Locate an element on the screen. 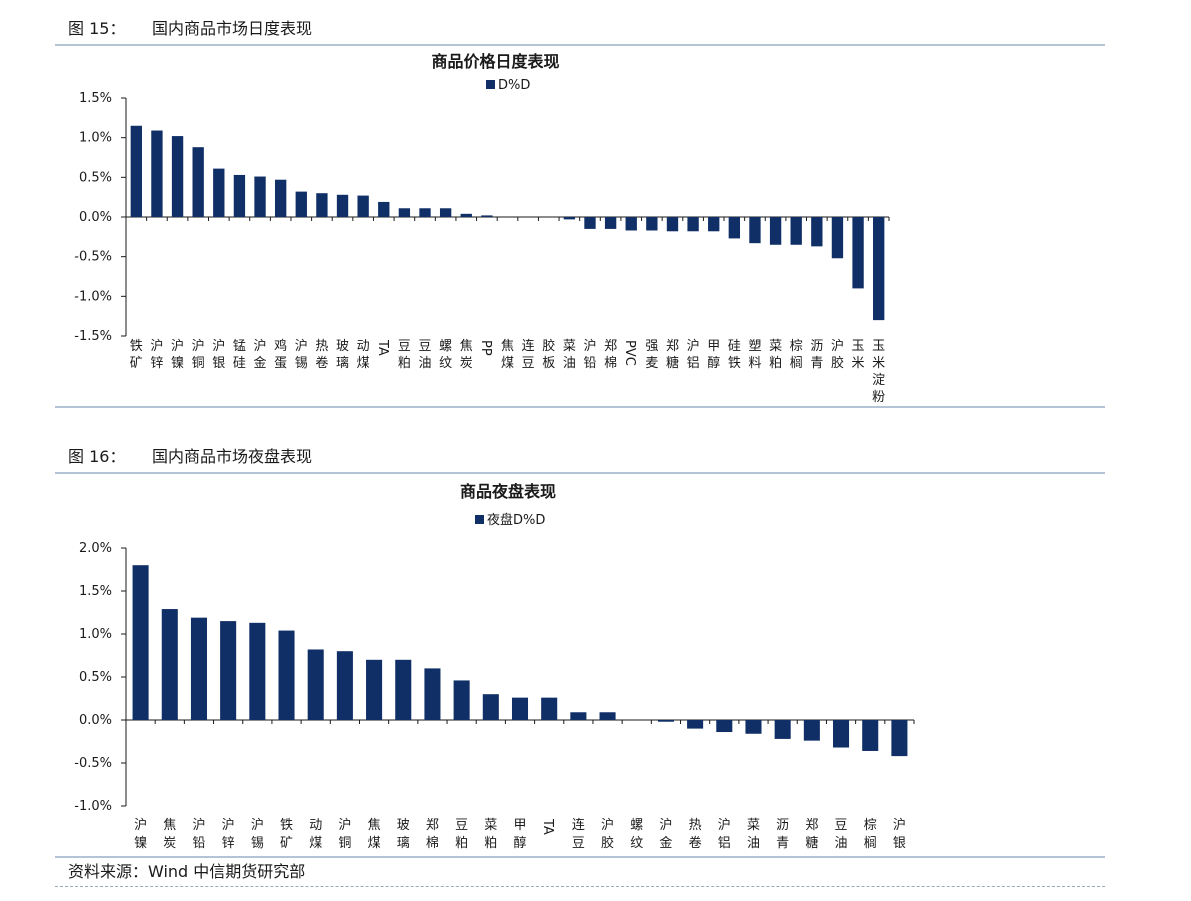 The height and width of the screenshot is (901, 1191). y-tick-label: -1.5% is located at coordinates (93, 336).